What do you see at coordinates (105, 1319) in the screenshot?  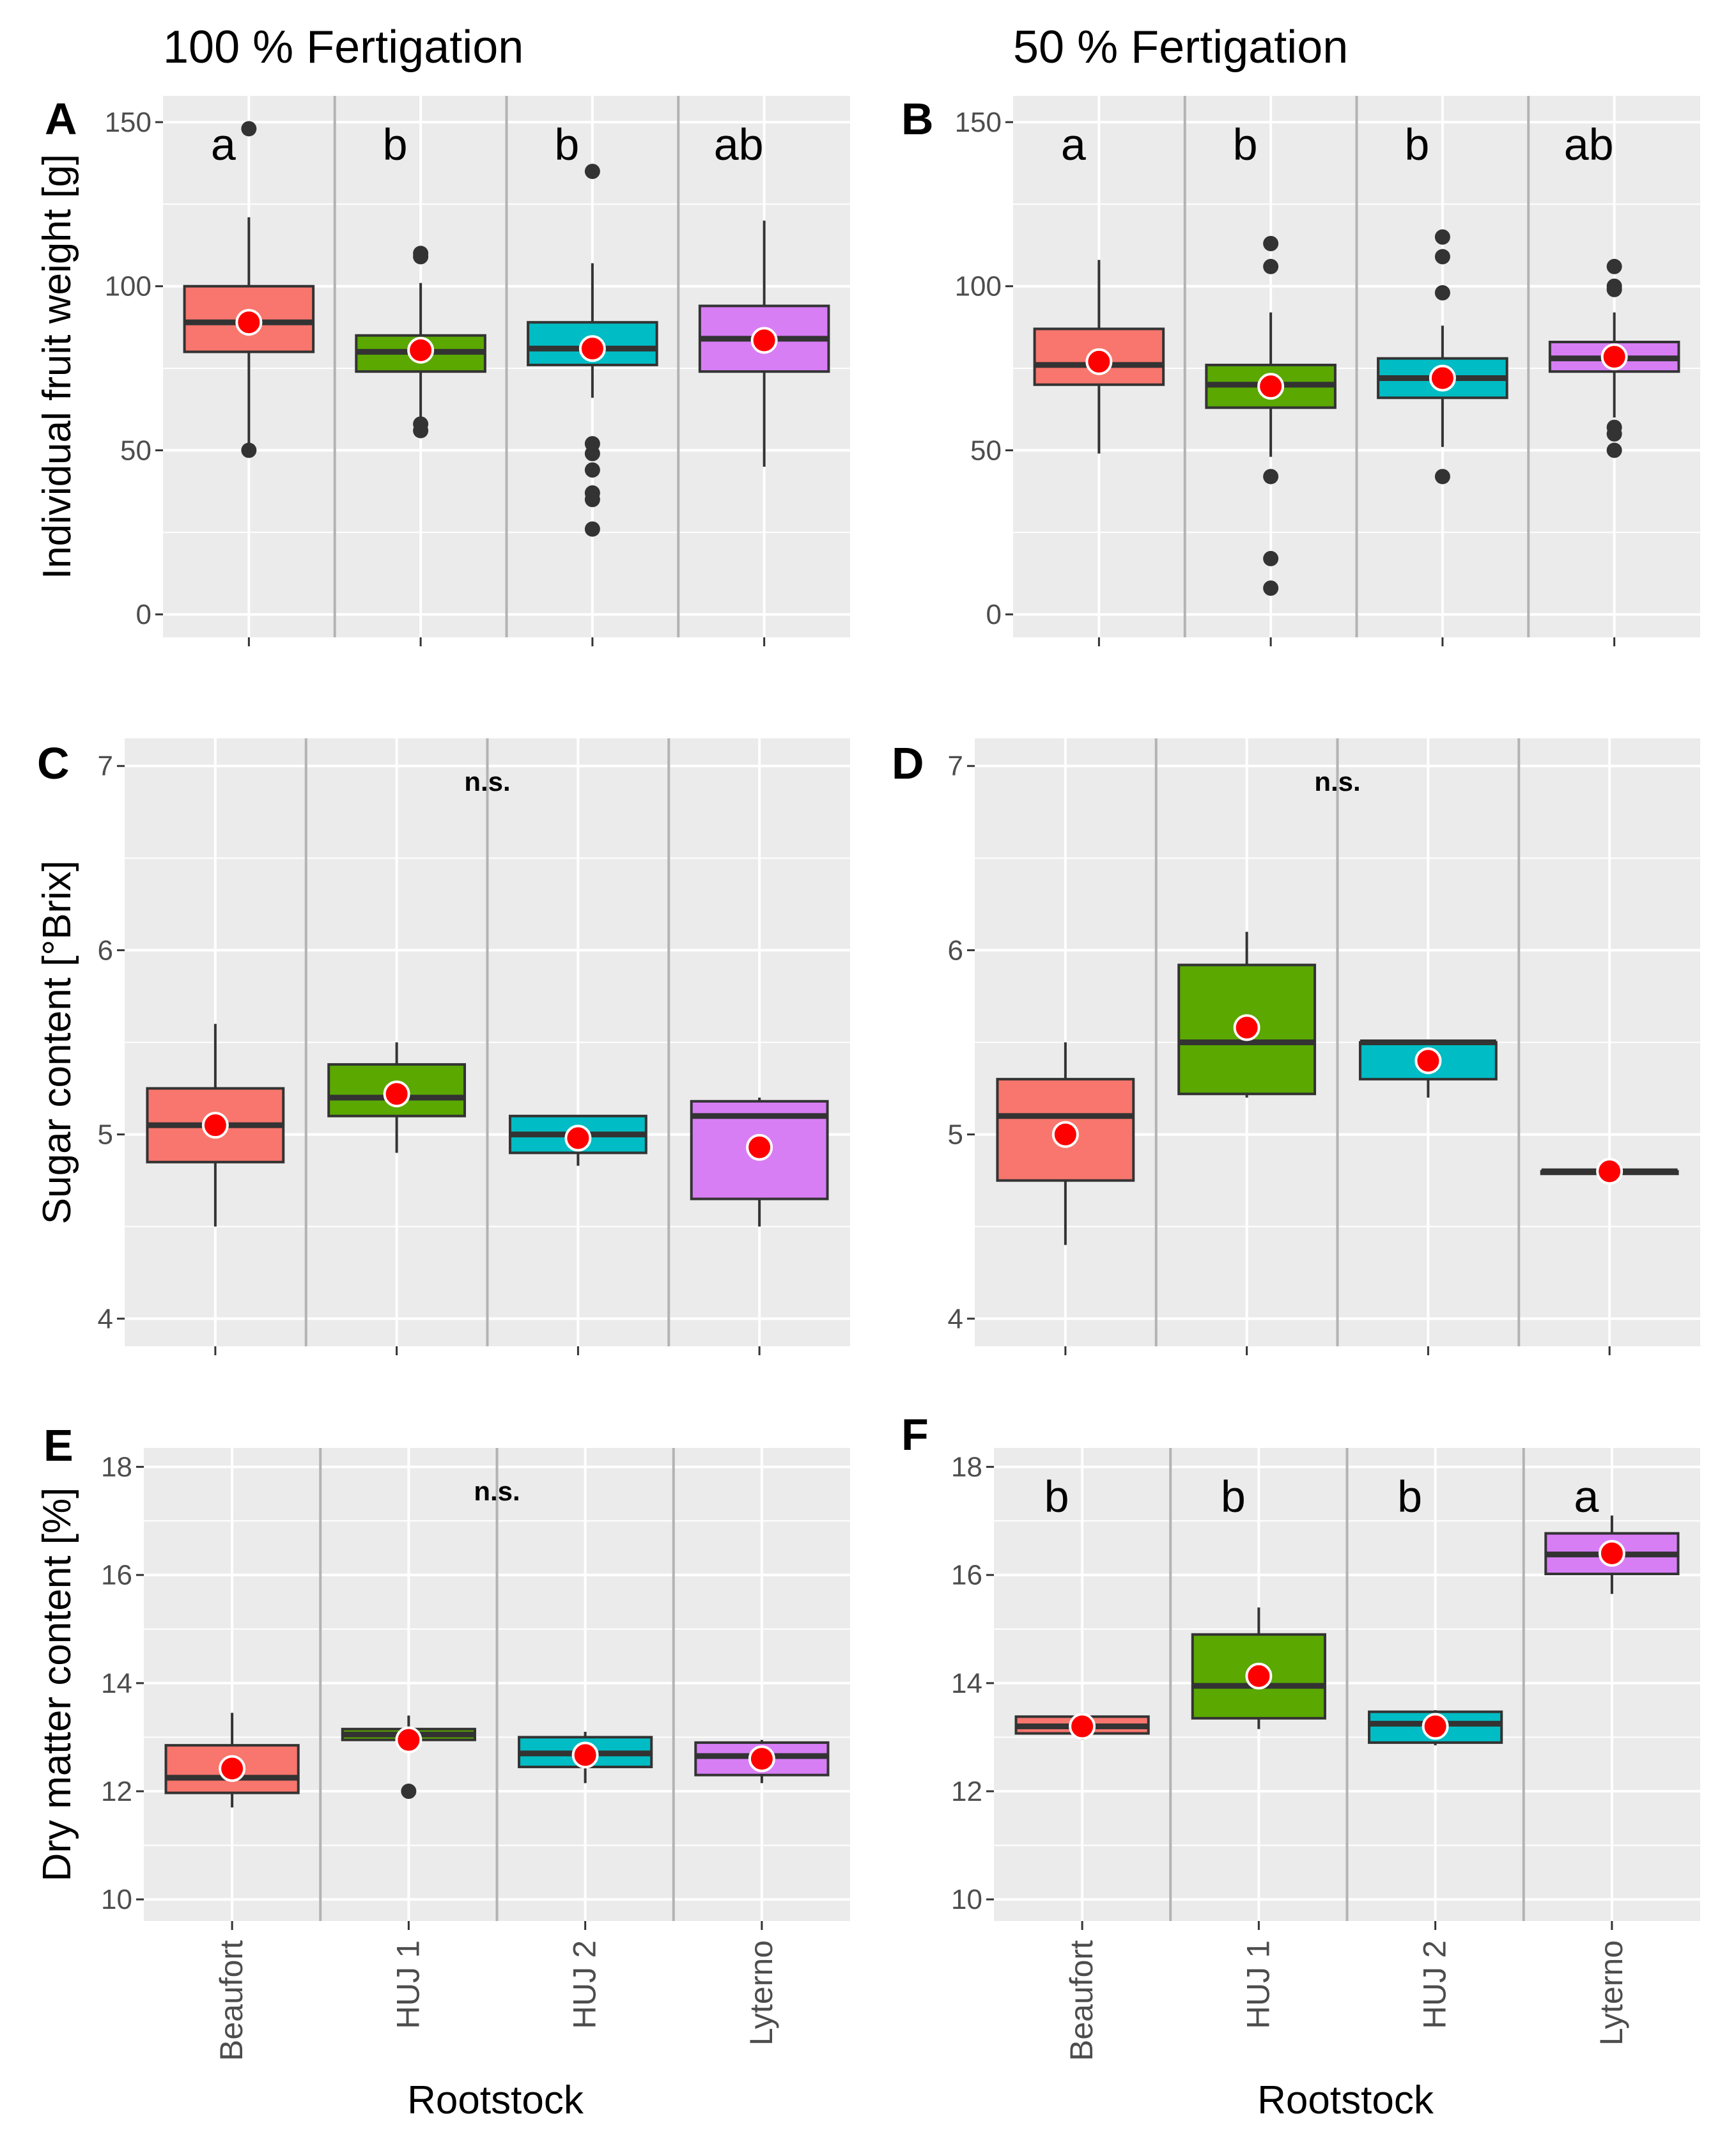 I see `y-tick-label: 4` at bounding box center [105, 1319].